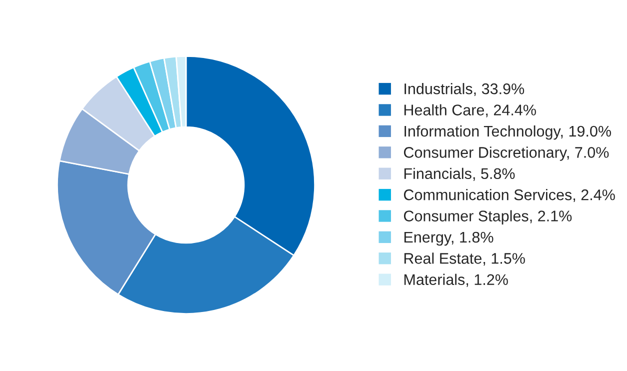  What do you see at coordinates (506, 153) in the screenshot?
I see `legend-label: Consumer Discretionary, 7.0%` at bounding box center [506, 153].